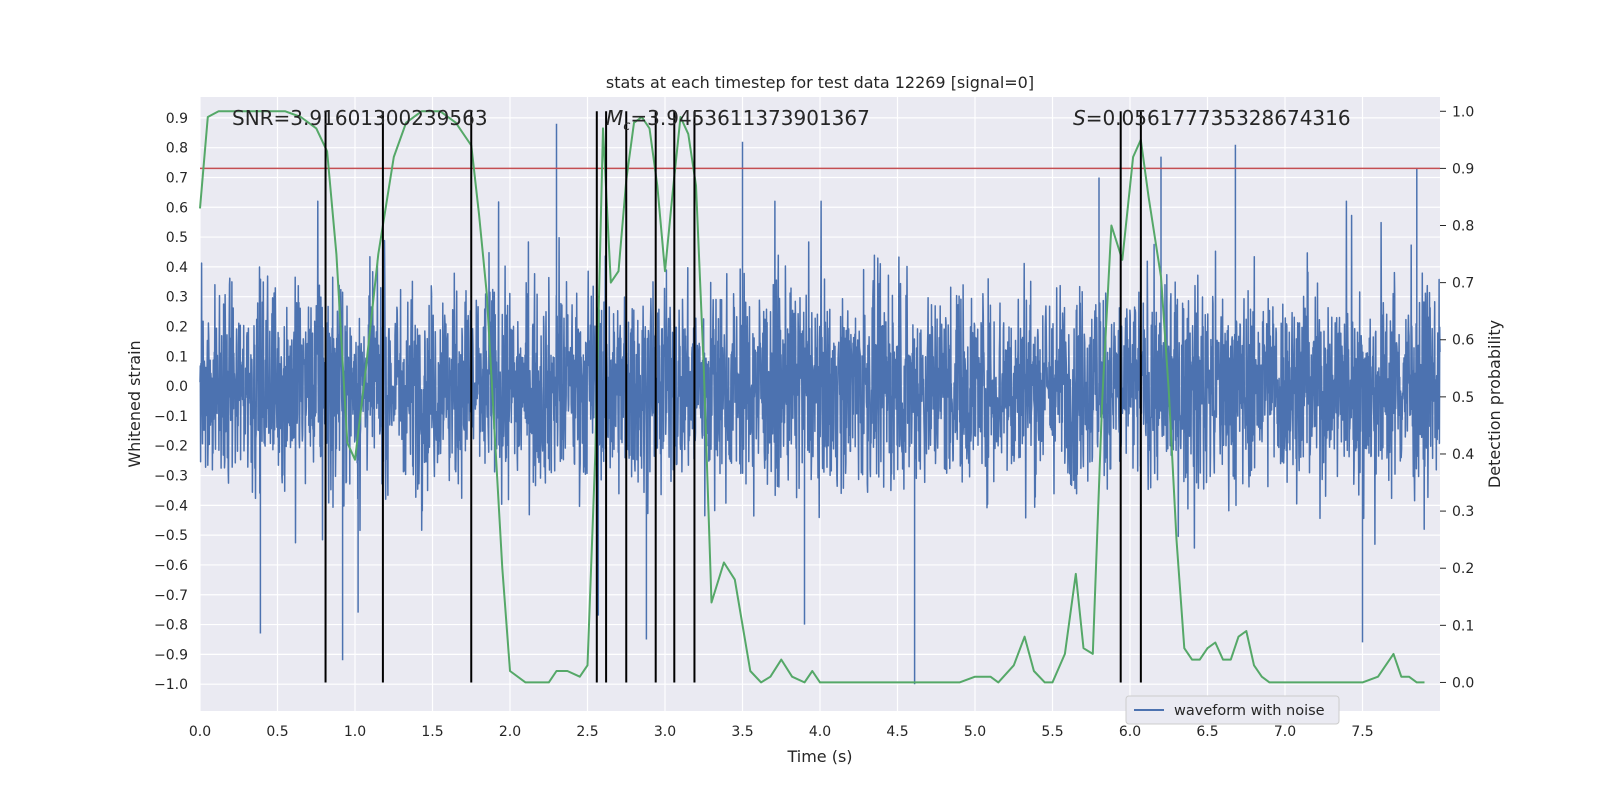 This screenshot has height=800, width=1600. What do you see at coordinates (1218, 118) in the screenshot?
I see `s-value: =0.056177735328674316` at bounding box center [1218, 118].